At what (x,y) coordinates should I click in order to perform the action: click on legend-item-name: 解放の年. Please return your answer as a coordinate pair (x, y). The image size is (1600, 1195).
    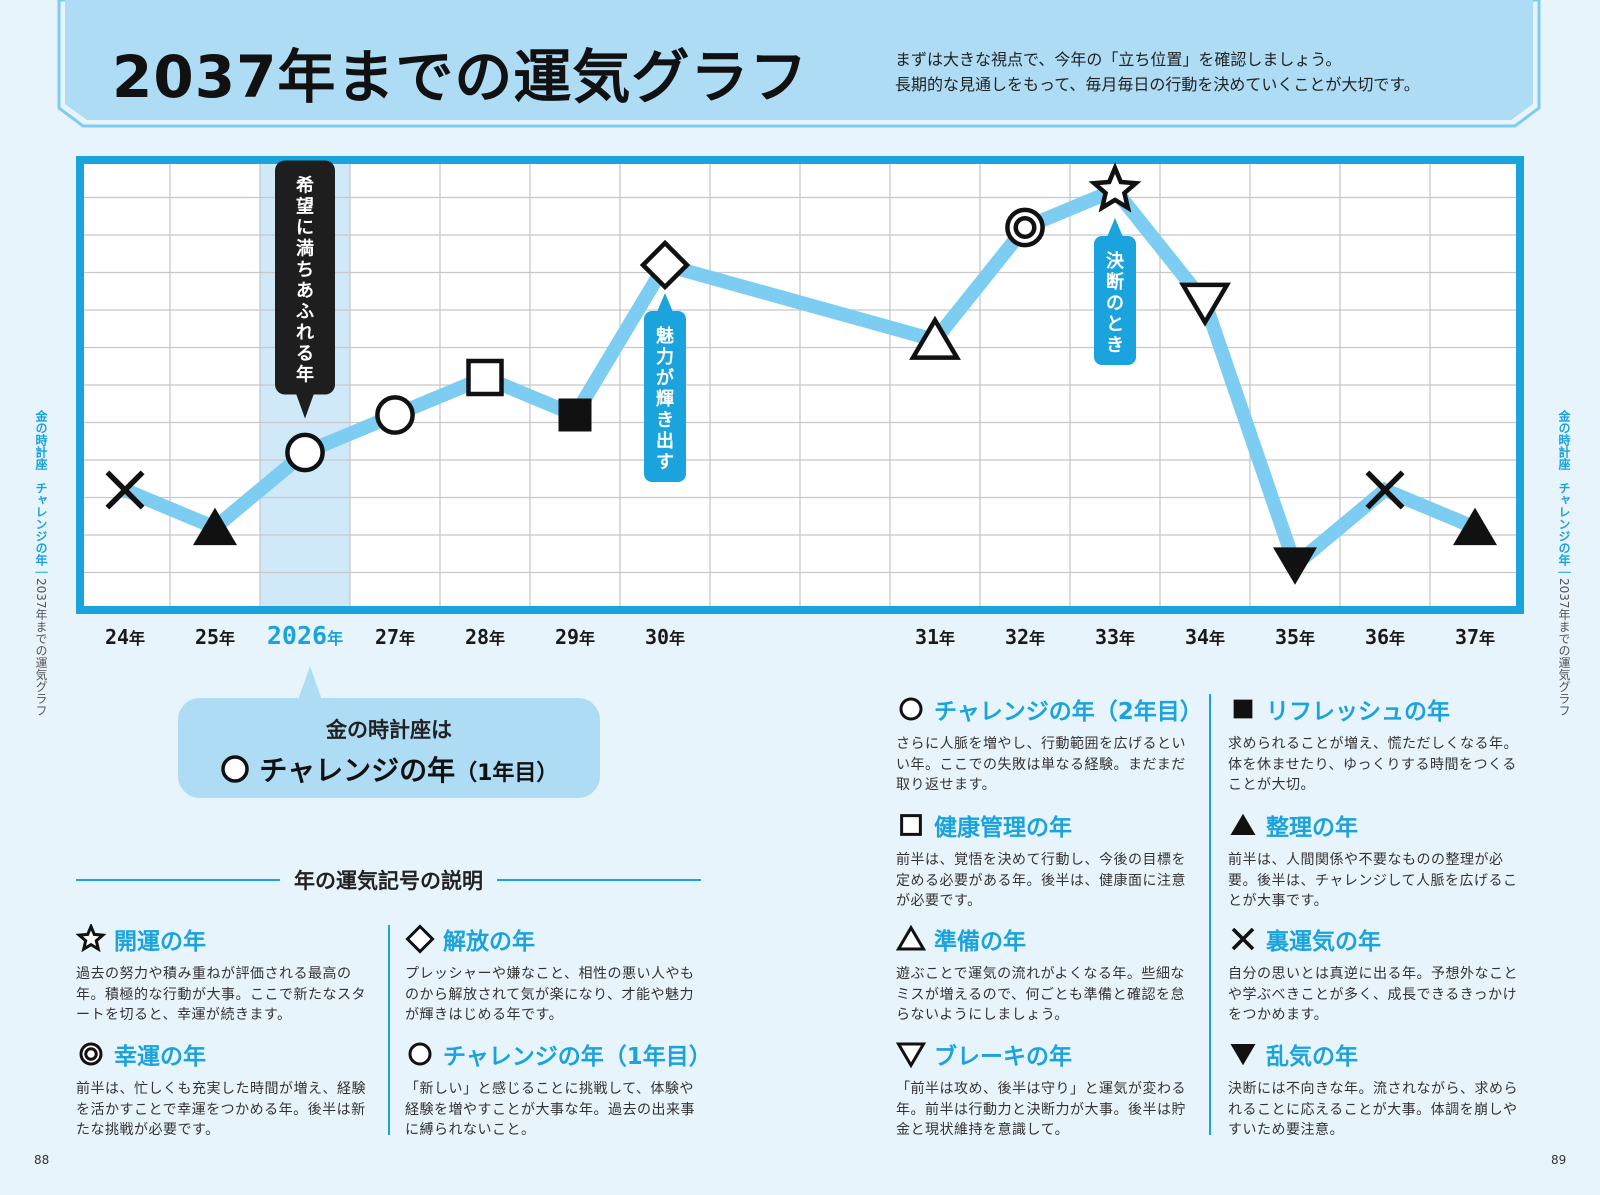
    Looking at the image, I should click on (489, 942).